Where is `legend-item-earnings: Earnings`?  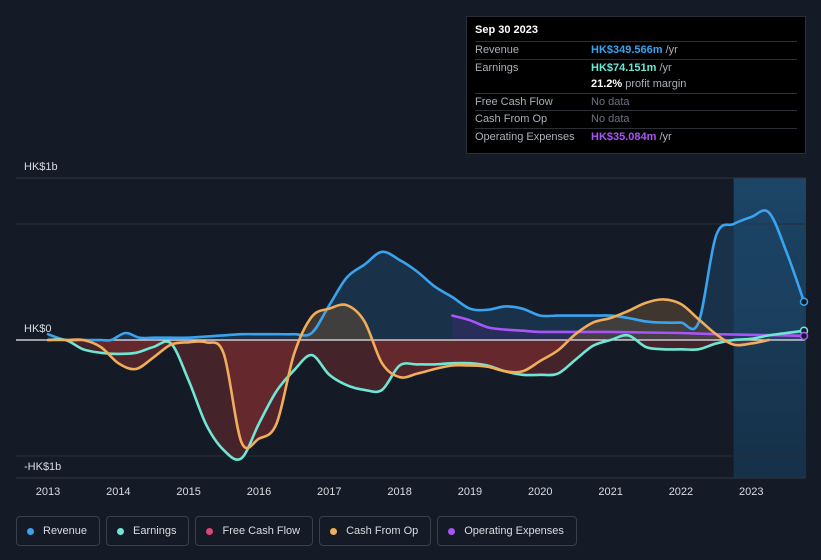
legend-item-earnings: Earnings is located at coordinates (148, 531).